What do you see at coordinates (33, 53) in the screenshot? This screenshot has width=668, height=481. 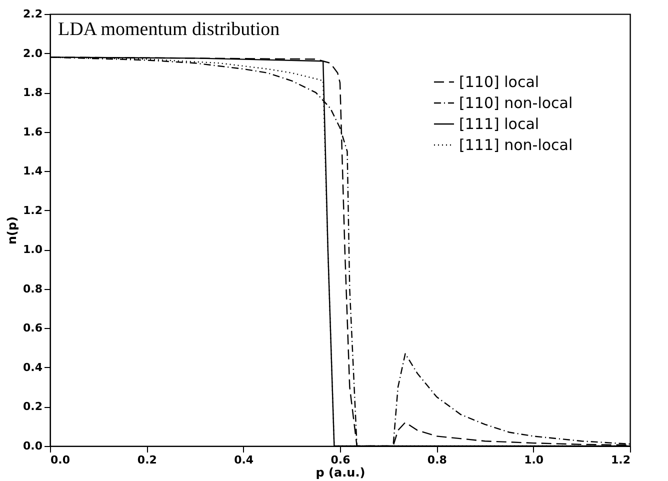 I see `y-tick-label: 2.0` at bounding box center [33, 53].